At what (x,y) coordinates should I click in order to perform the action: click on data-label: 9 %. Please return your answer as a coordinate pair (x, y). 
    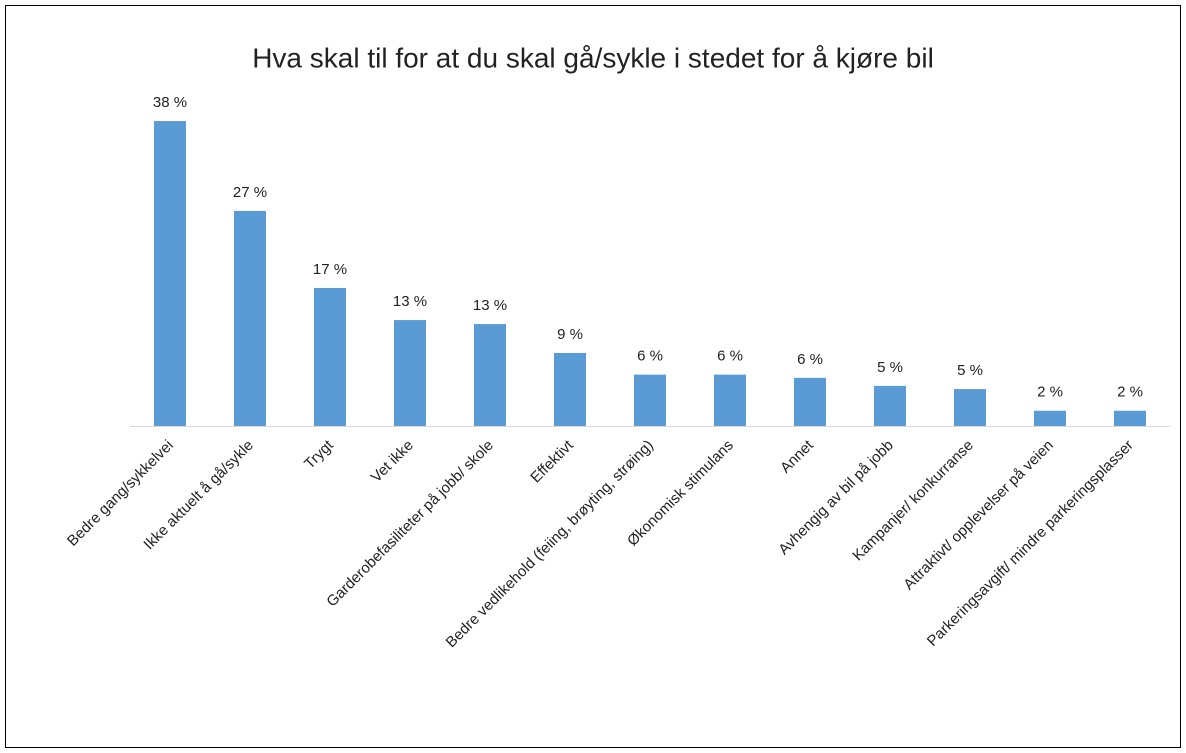
    Looking at the image, I should click on (570, 334).